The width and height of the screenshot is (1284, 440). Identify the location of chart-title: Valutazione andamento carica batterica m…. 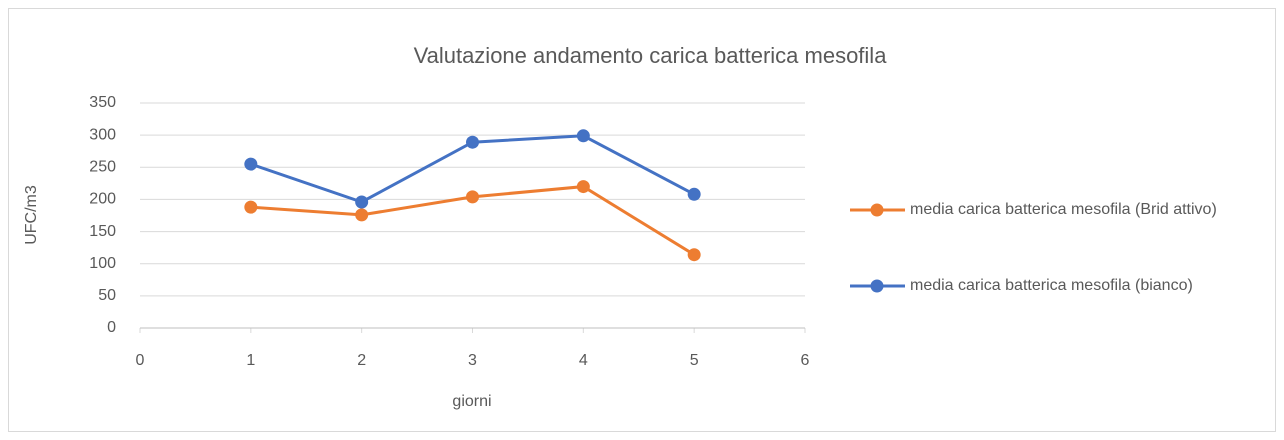
(651, 55).